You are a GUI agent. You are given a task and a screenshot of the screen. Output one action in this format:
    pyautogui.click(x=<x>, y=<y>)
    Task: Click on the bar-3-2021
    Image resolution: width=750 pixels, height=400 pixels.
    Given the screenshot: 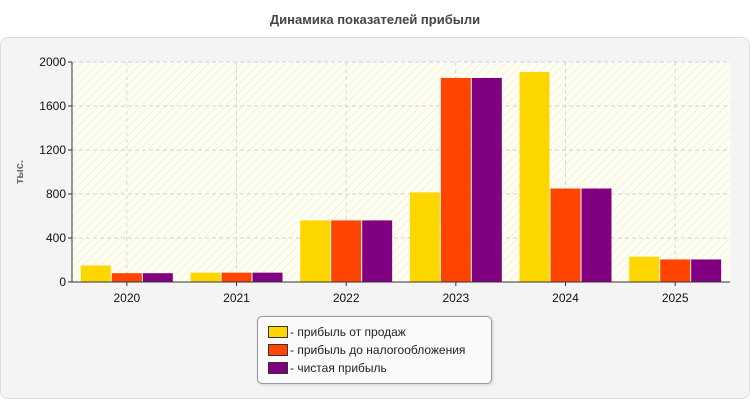 What is the action you would take?
    pyautogui.click(x=267, y=277)
    